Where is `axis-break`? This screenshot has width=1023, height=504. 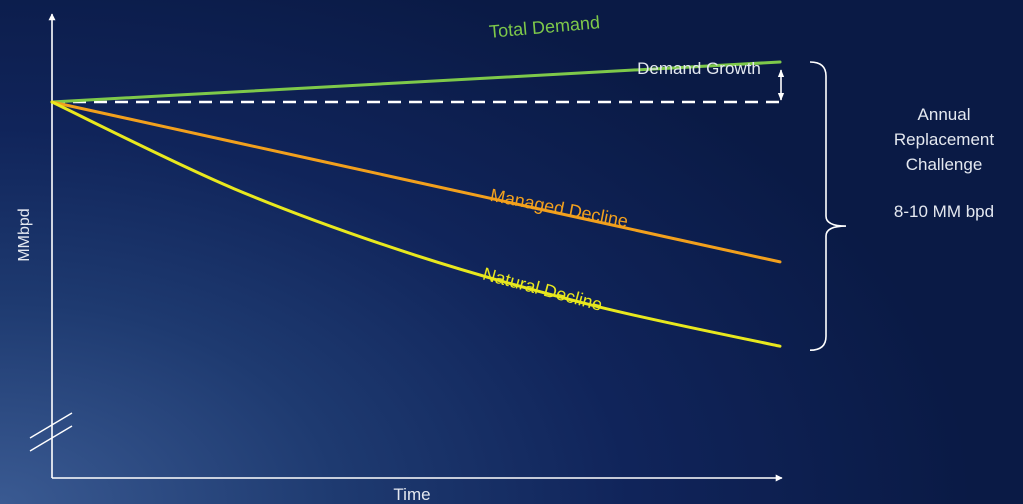
axis-break is located at coordinates (51, 432).